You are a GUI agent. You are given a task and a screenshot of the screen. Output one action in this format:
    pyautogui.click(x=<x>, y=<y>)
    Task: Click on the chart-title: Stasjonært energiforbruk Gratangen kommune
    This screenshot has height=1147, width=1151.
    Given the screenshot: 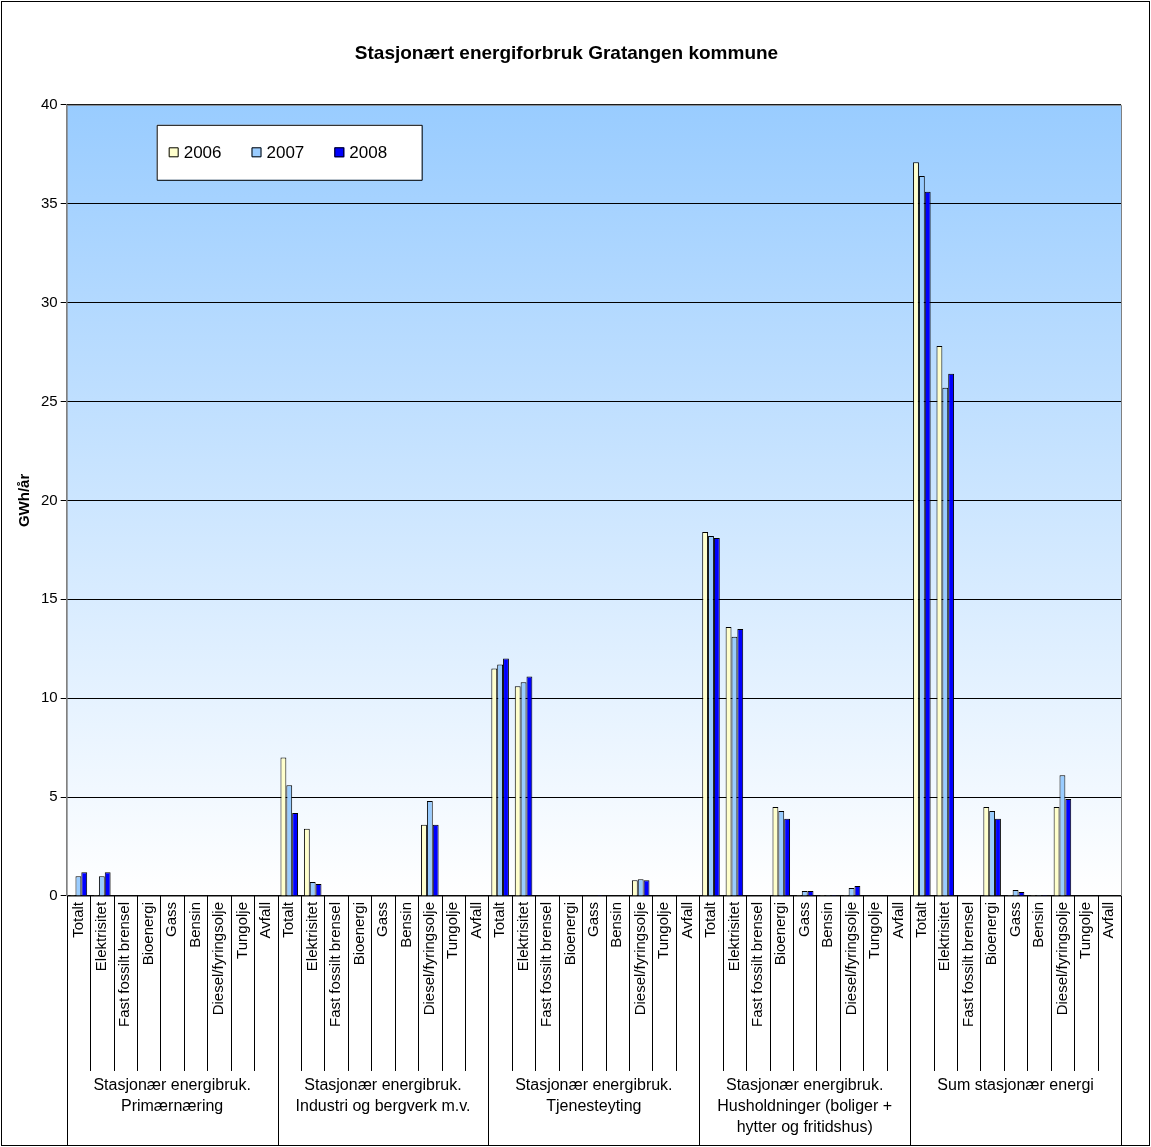 What is the action you would take?
    pyautogui.click(x=566, y=52)
    